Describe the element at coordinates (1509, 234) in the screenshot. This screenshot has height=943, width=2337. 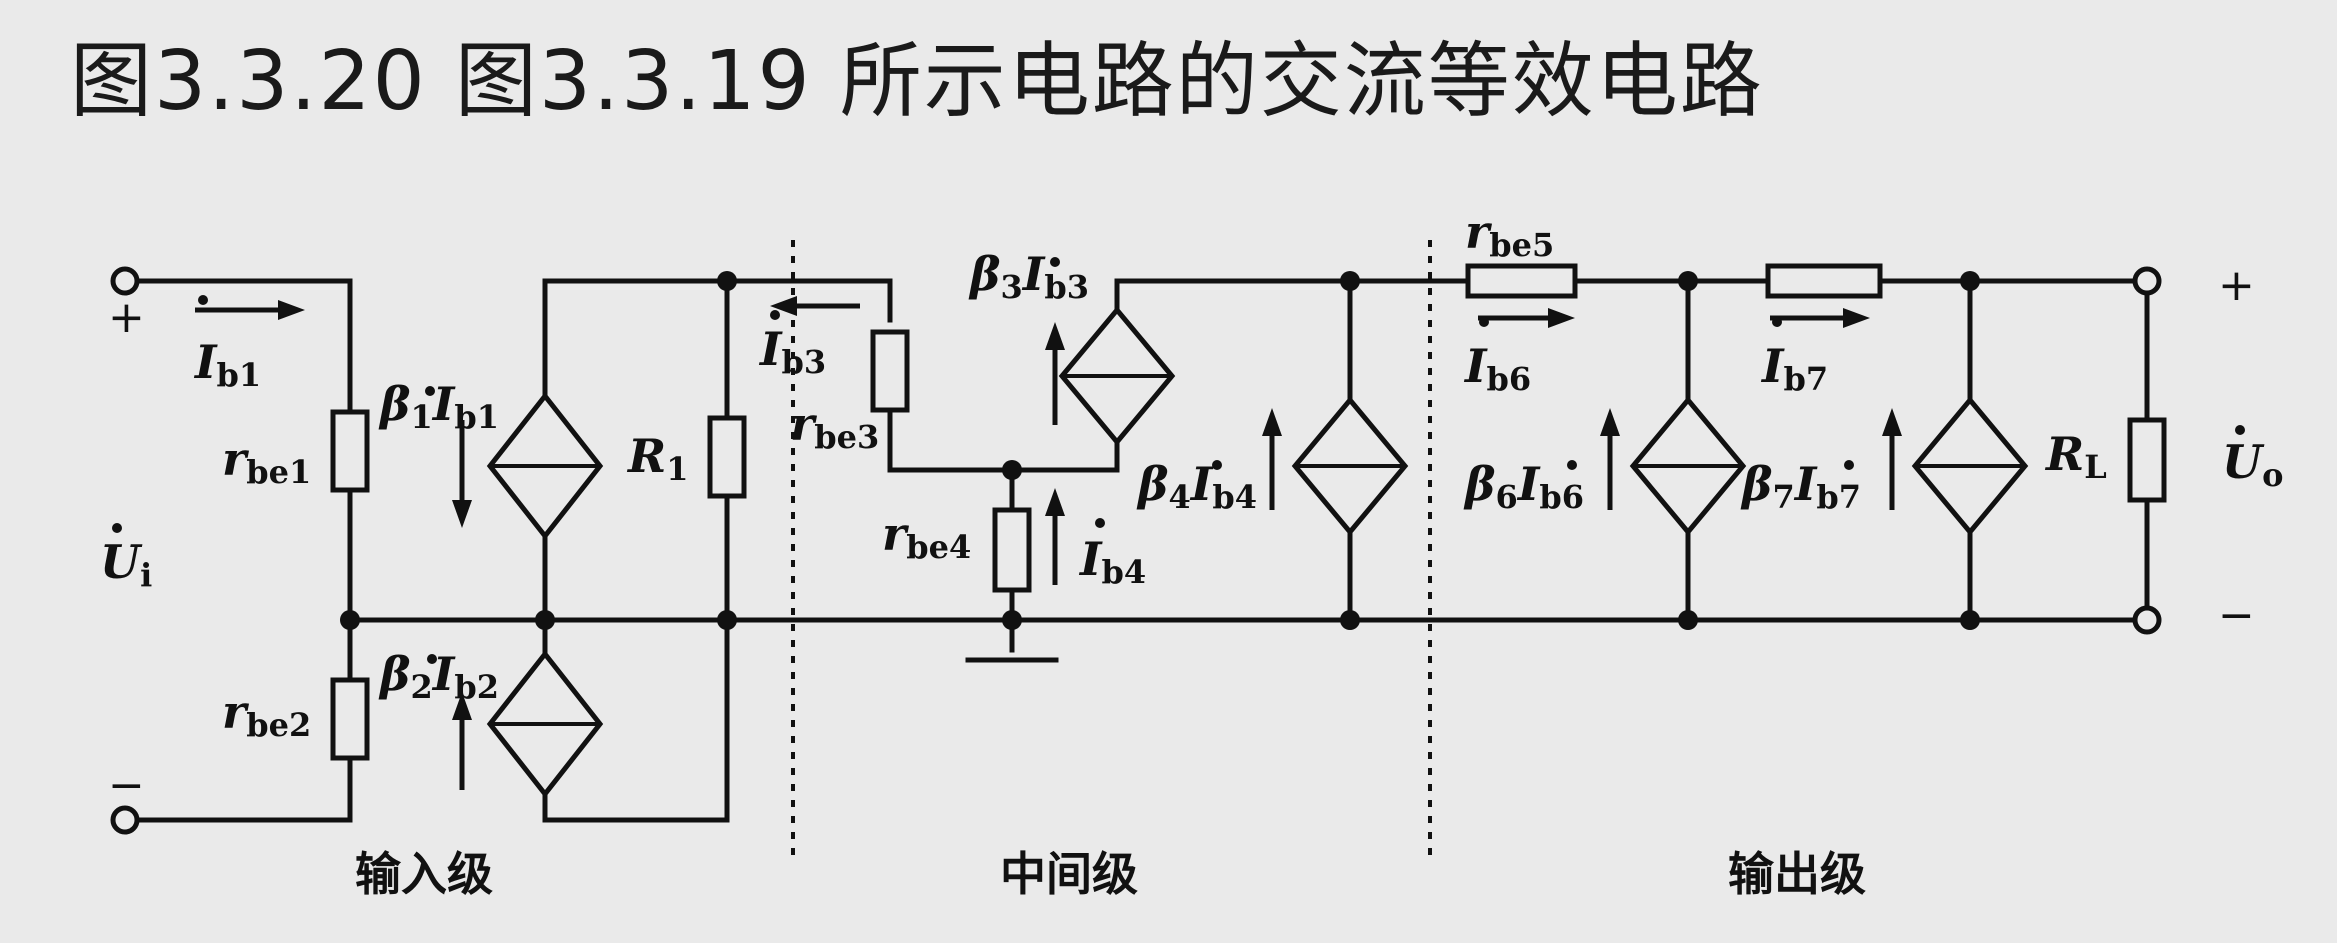
I see `label-rbe5: rbe5` at that location.